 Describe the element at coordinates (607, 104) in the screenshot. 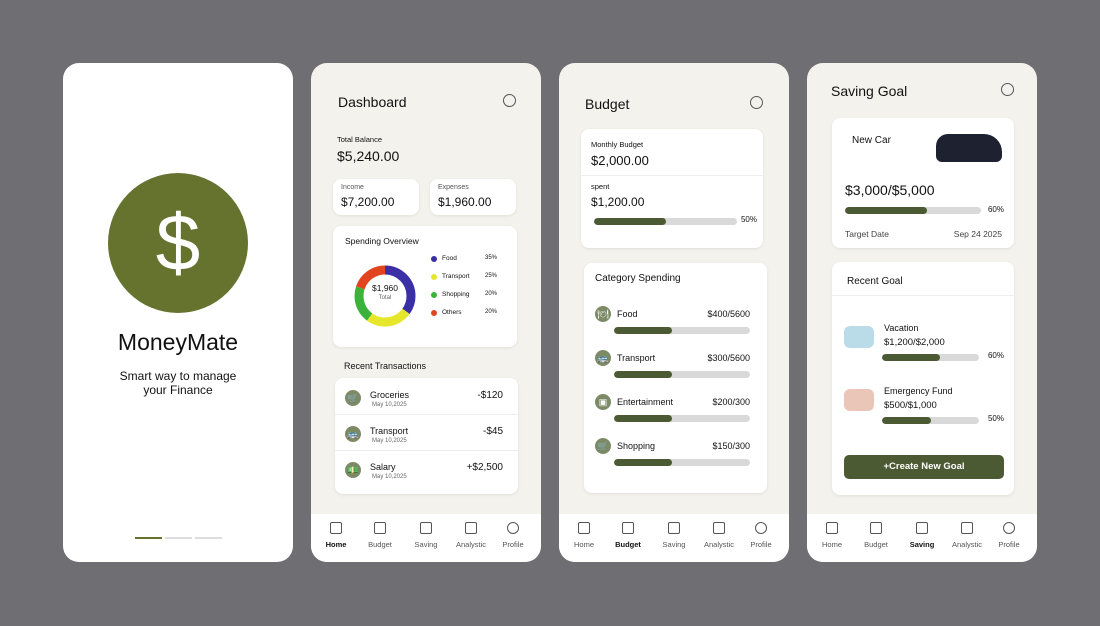

I see `screen-title: Budget` at that location.